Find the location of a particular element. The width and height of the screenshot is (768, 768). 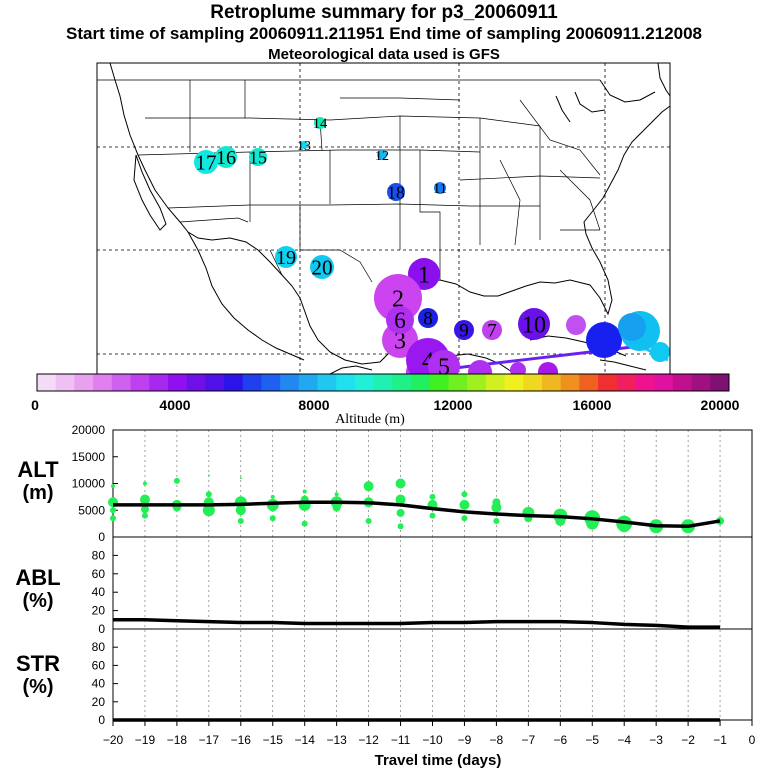

x-axis-title: Travel time (days) is located at coordinates (438, 760).